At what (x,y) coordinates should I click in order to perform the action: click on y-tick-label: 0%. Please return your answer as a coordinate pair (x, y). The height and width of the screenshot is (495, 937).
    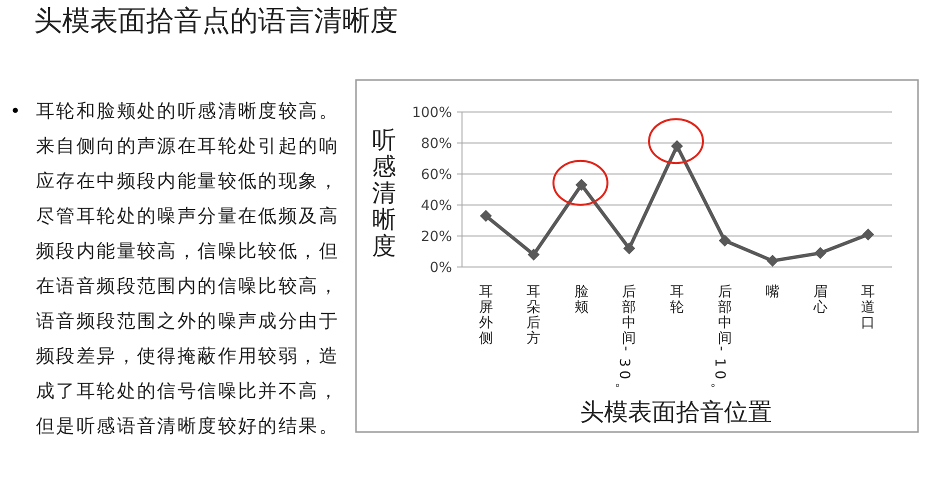
    Looking at the image, I should click on (441, 268).